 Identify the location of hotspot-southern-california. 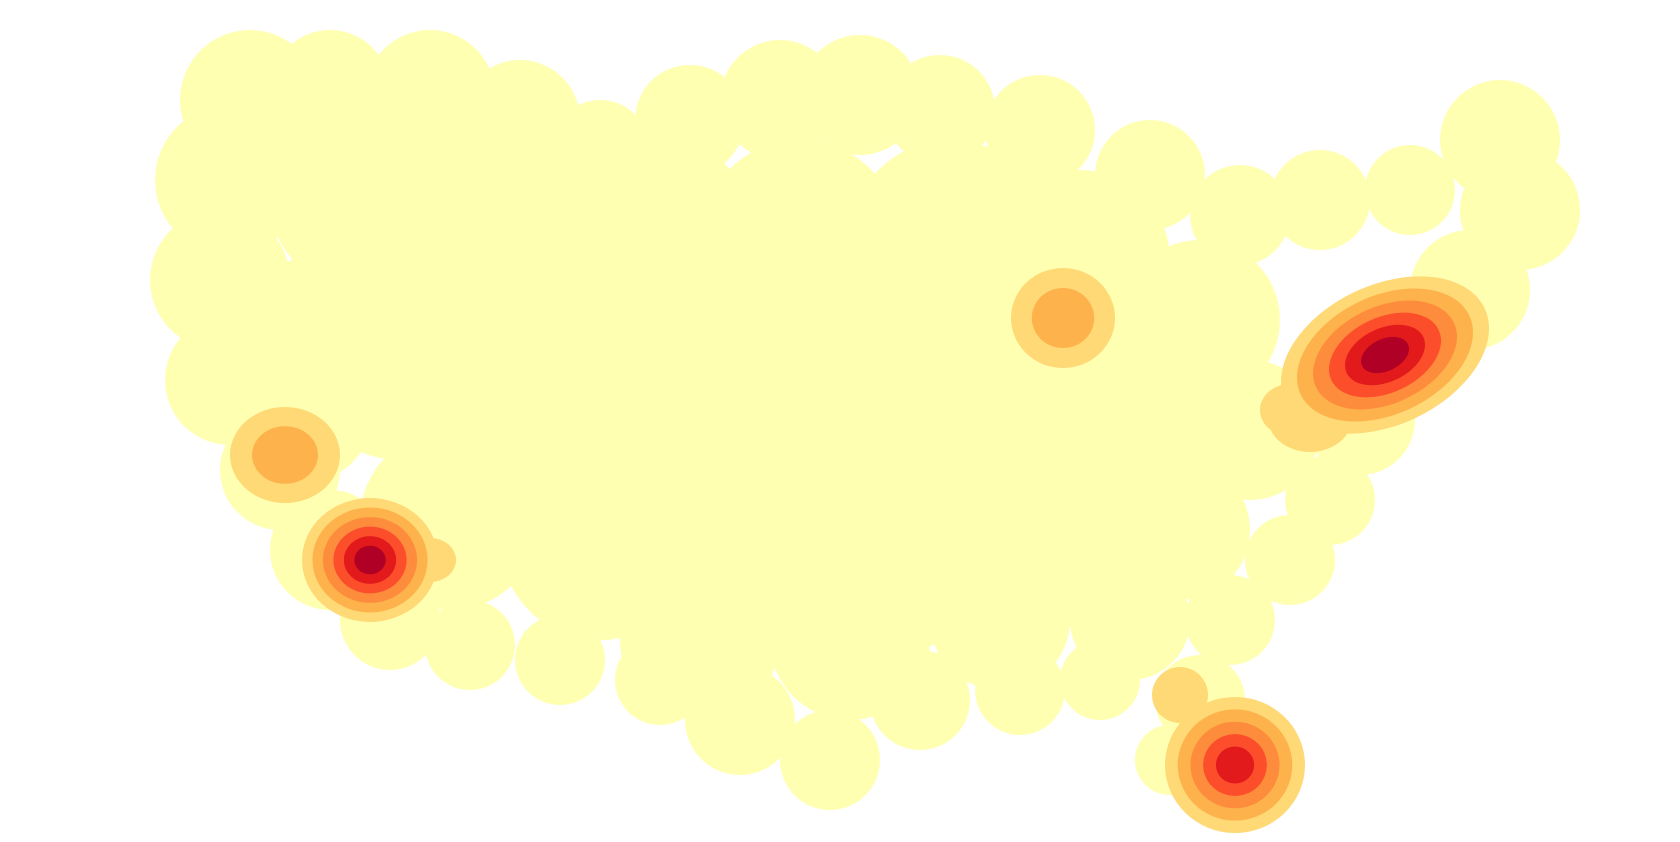
(370, 560).